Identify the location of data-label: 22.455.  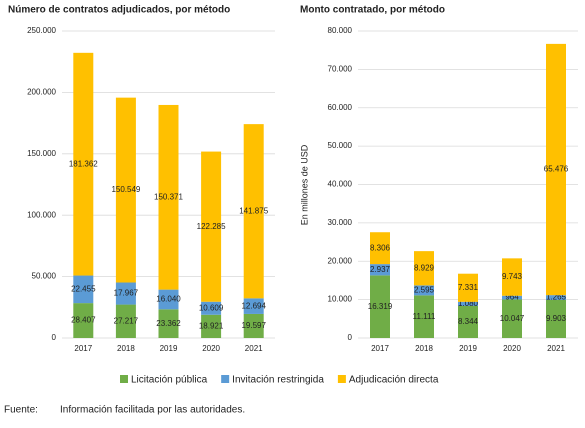
(83, 288).